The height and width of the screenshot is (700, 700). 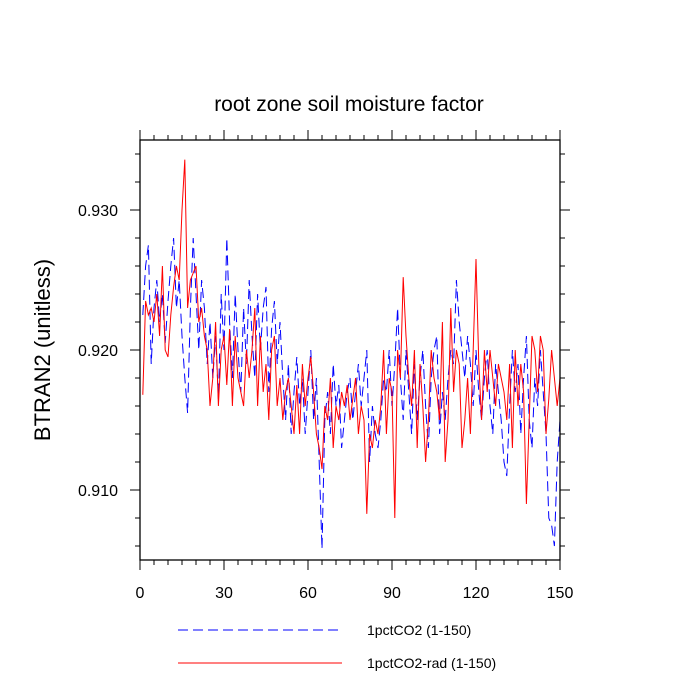 What do you see at coordinates (98, 491) in the screenshot?
I see `y-tick-label: 0.910` at bounding box center [98, 491].